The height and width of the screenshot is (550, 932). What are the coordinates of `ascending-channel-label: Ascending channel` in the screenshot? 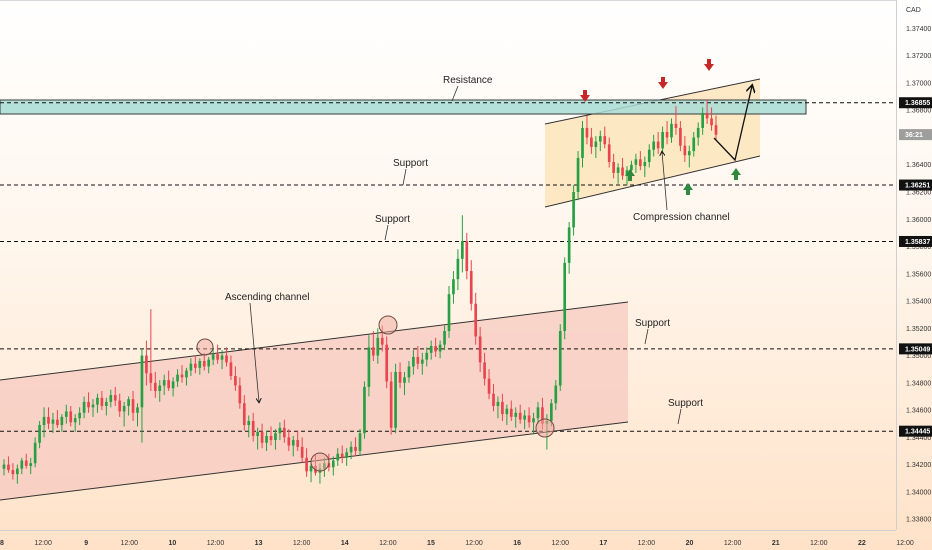 It's located at (267, 297).